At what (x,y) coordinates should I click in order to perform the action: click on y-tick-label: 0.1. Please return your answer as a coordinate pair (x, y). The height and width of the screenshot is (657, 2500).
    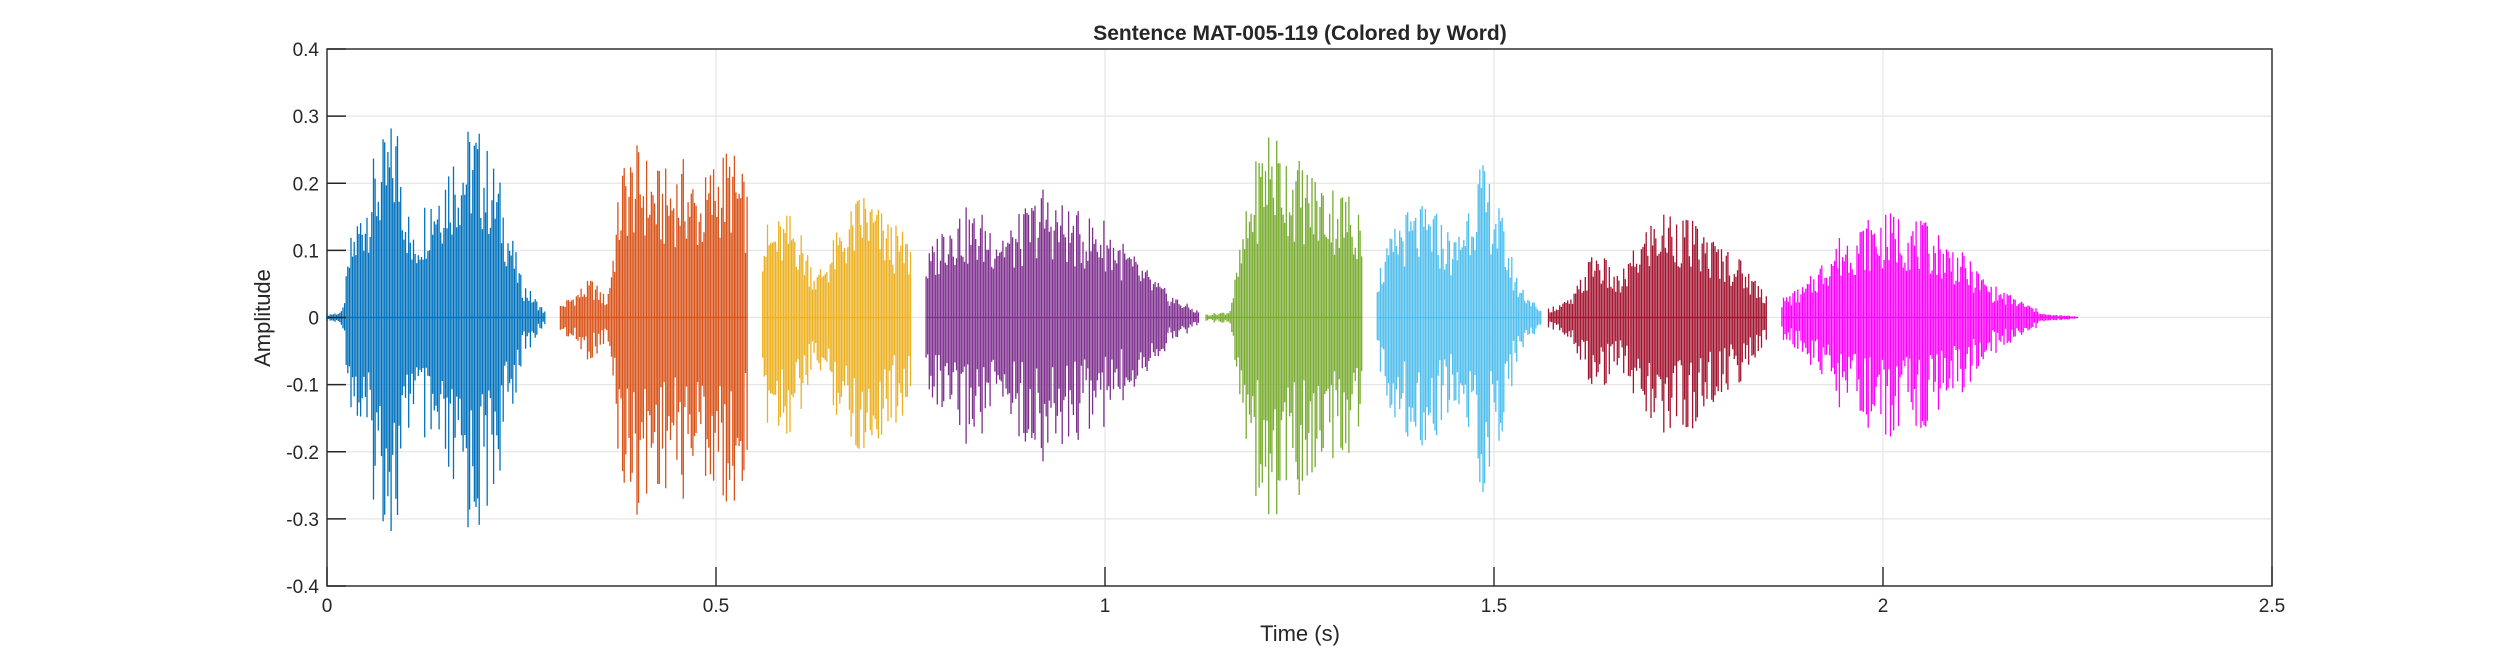
    Looking at the image, I should click on (306, 251).